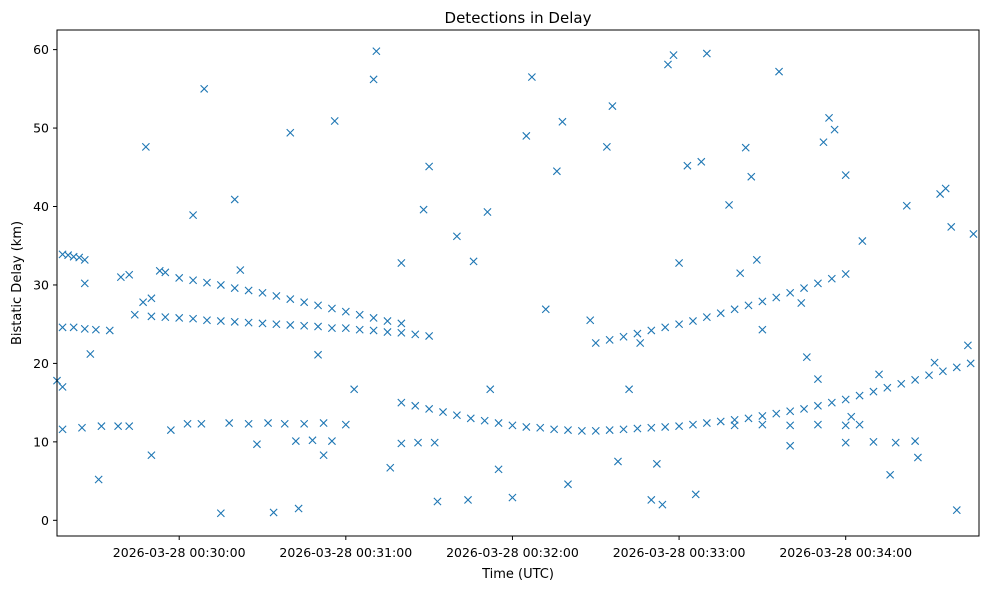 The width and height of the screenshot is (989, 590). Describe the element at coordinates (41, 441) in the screenshot. I see `y-tick-label: 10` at that location.